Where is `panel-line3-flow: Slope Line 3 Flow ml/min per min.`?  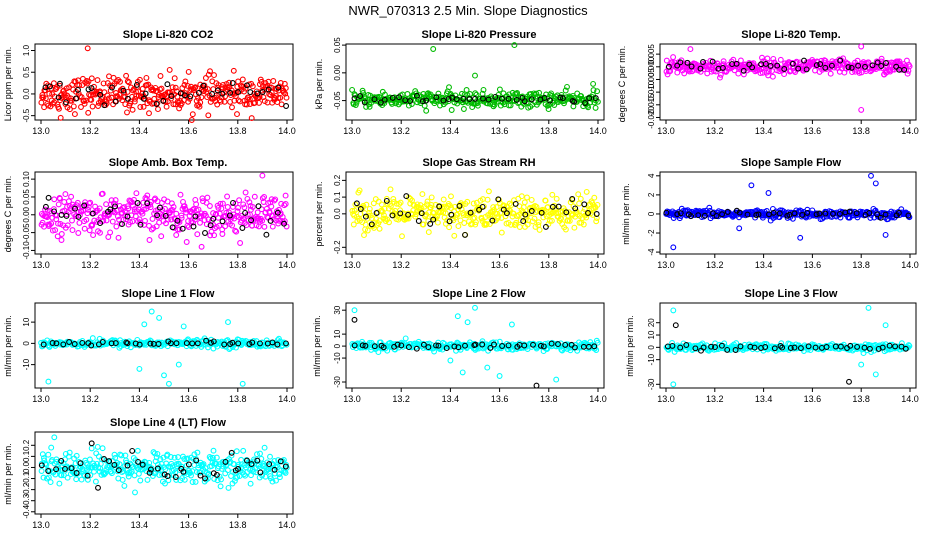
panel-line3-flow: Slope Line 3 Flow ml/min per min. is located at coordinates (731, 332).